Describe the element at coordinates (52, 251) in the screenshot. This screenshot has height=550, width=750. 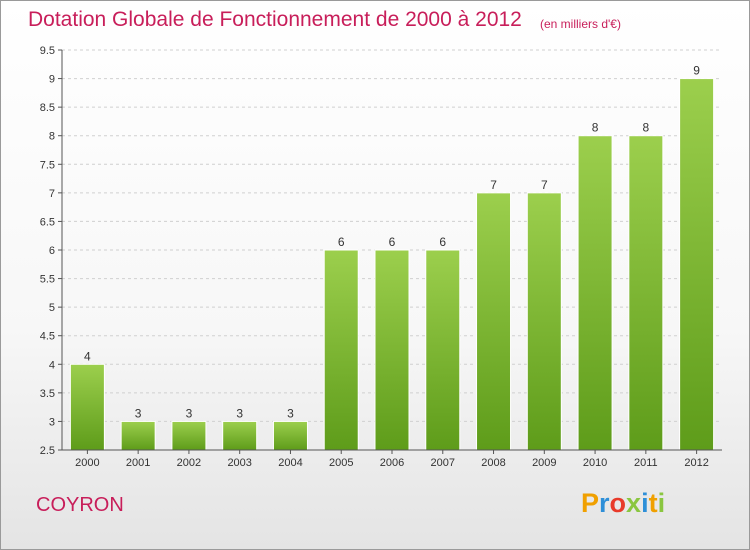
I see `y-tick-label: 6` at that location.